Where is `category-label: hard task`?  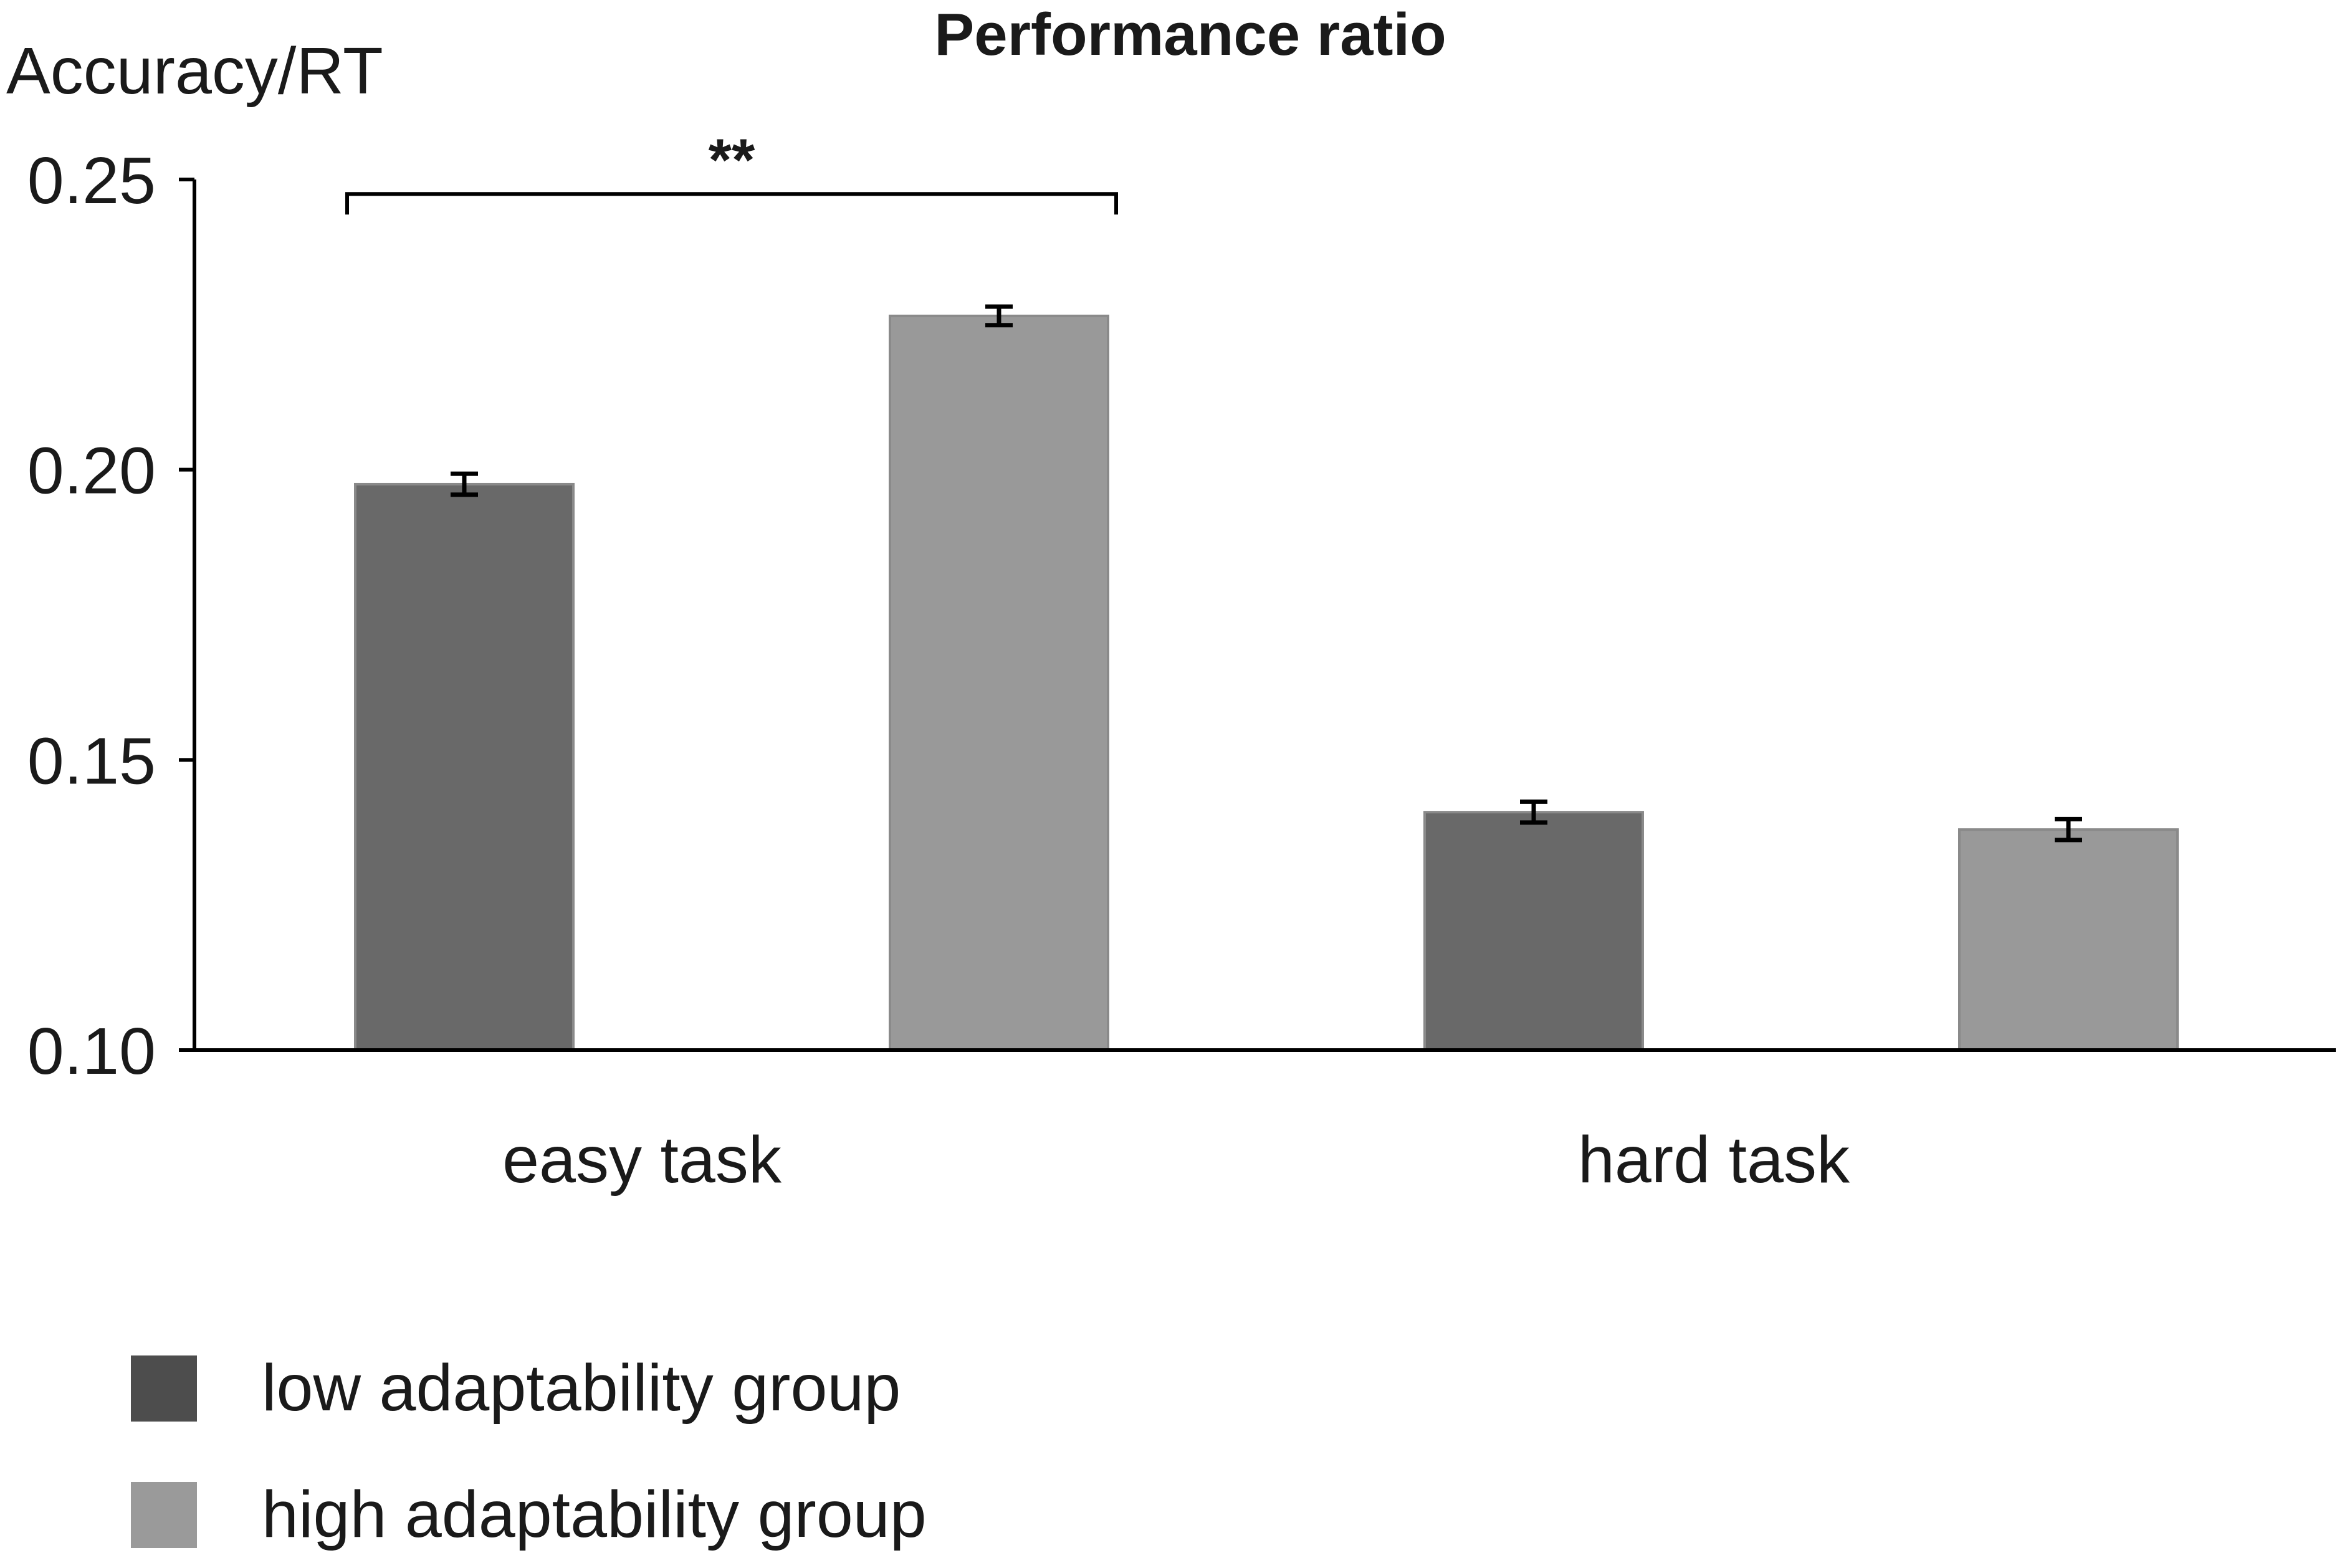
category-label: hard task is located at coordinates (1714, 1160).